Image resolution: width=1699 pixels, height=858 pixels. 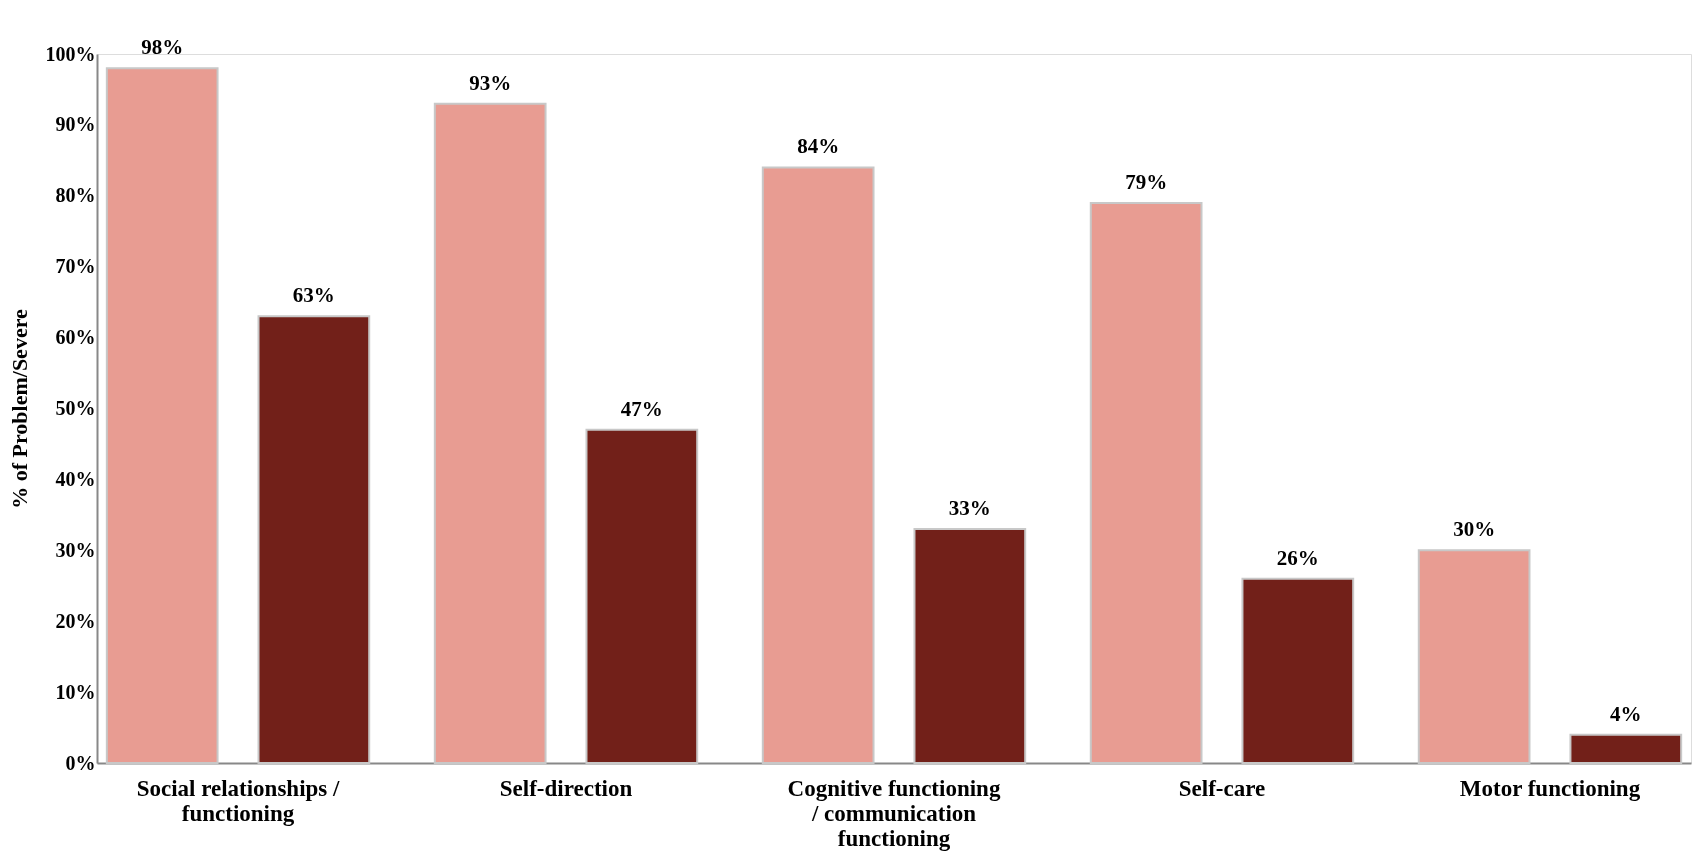 What do you see at coordinates (313, 295) in the screenshot?
I see `data-label: 63%` at bounding box center [313, 295].